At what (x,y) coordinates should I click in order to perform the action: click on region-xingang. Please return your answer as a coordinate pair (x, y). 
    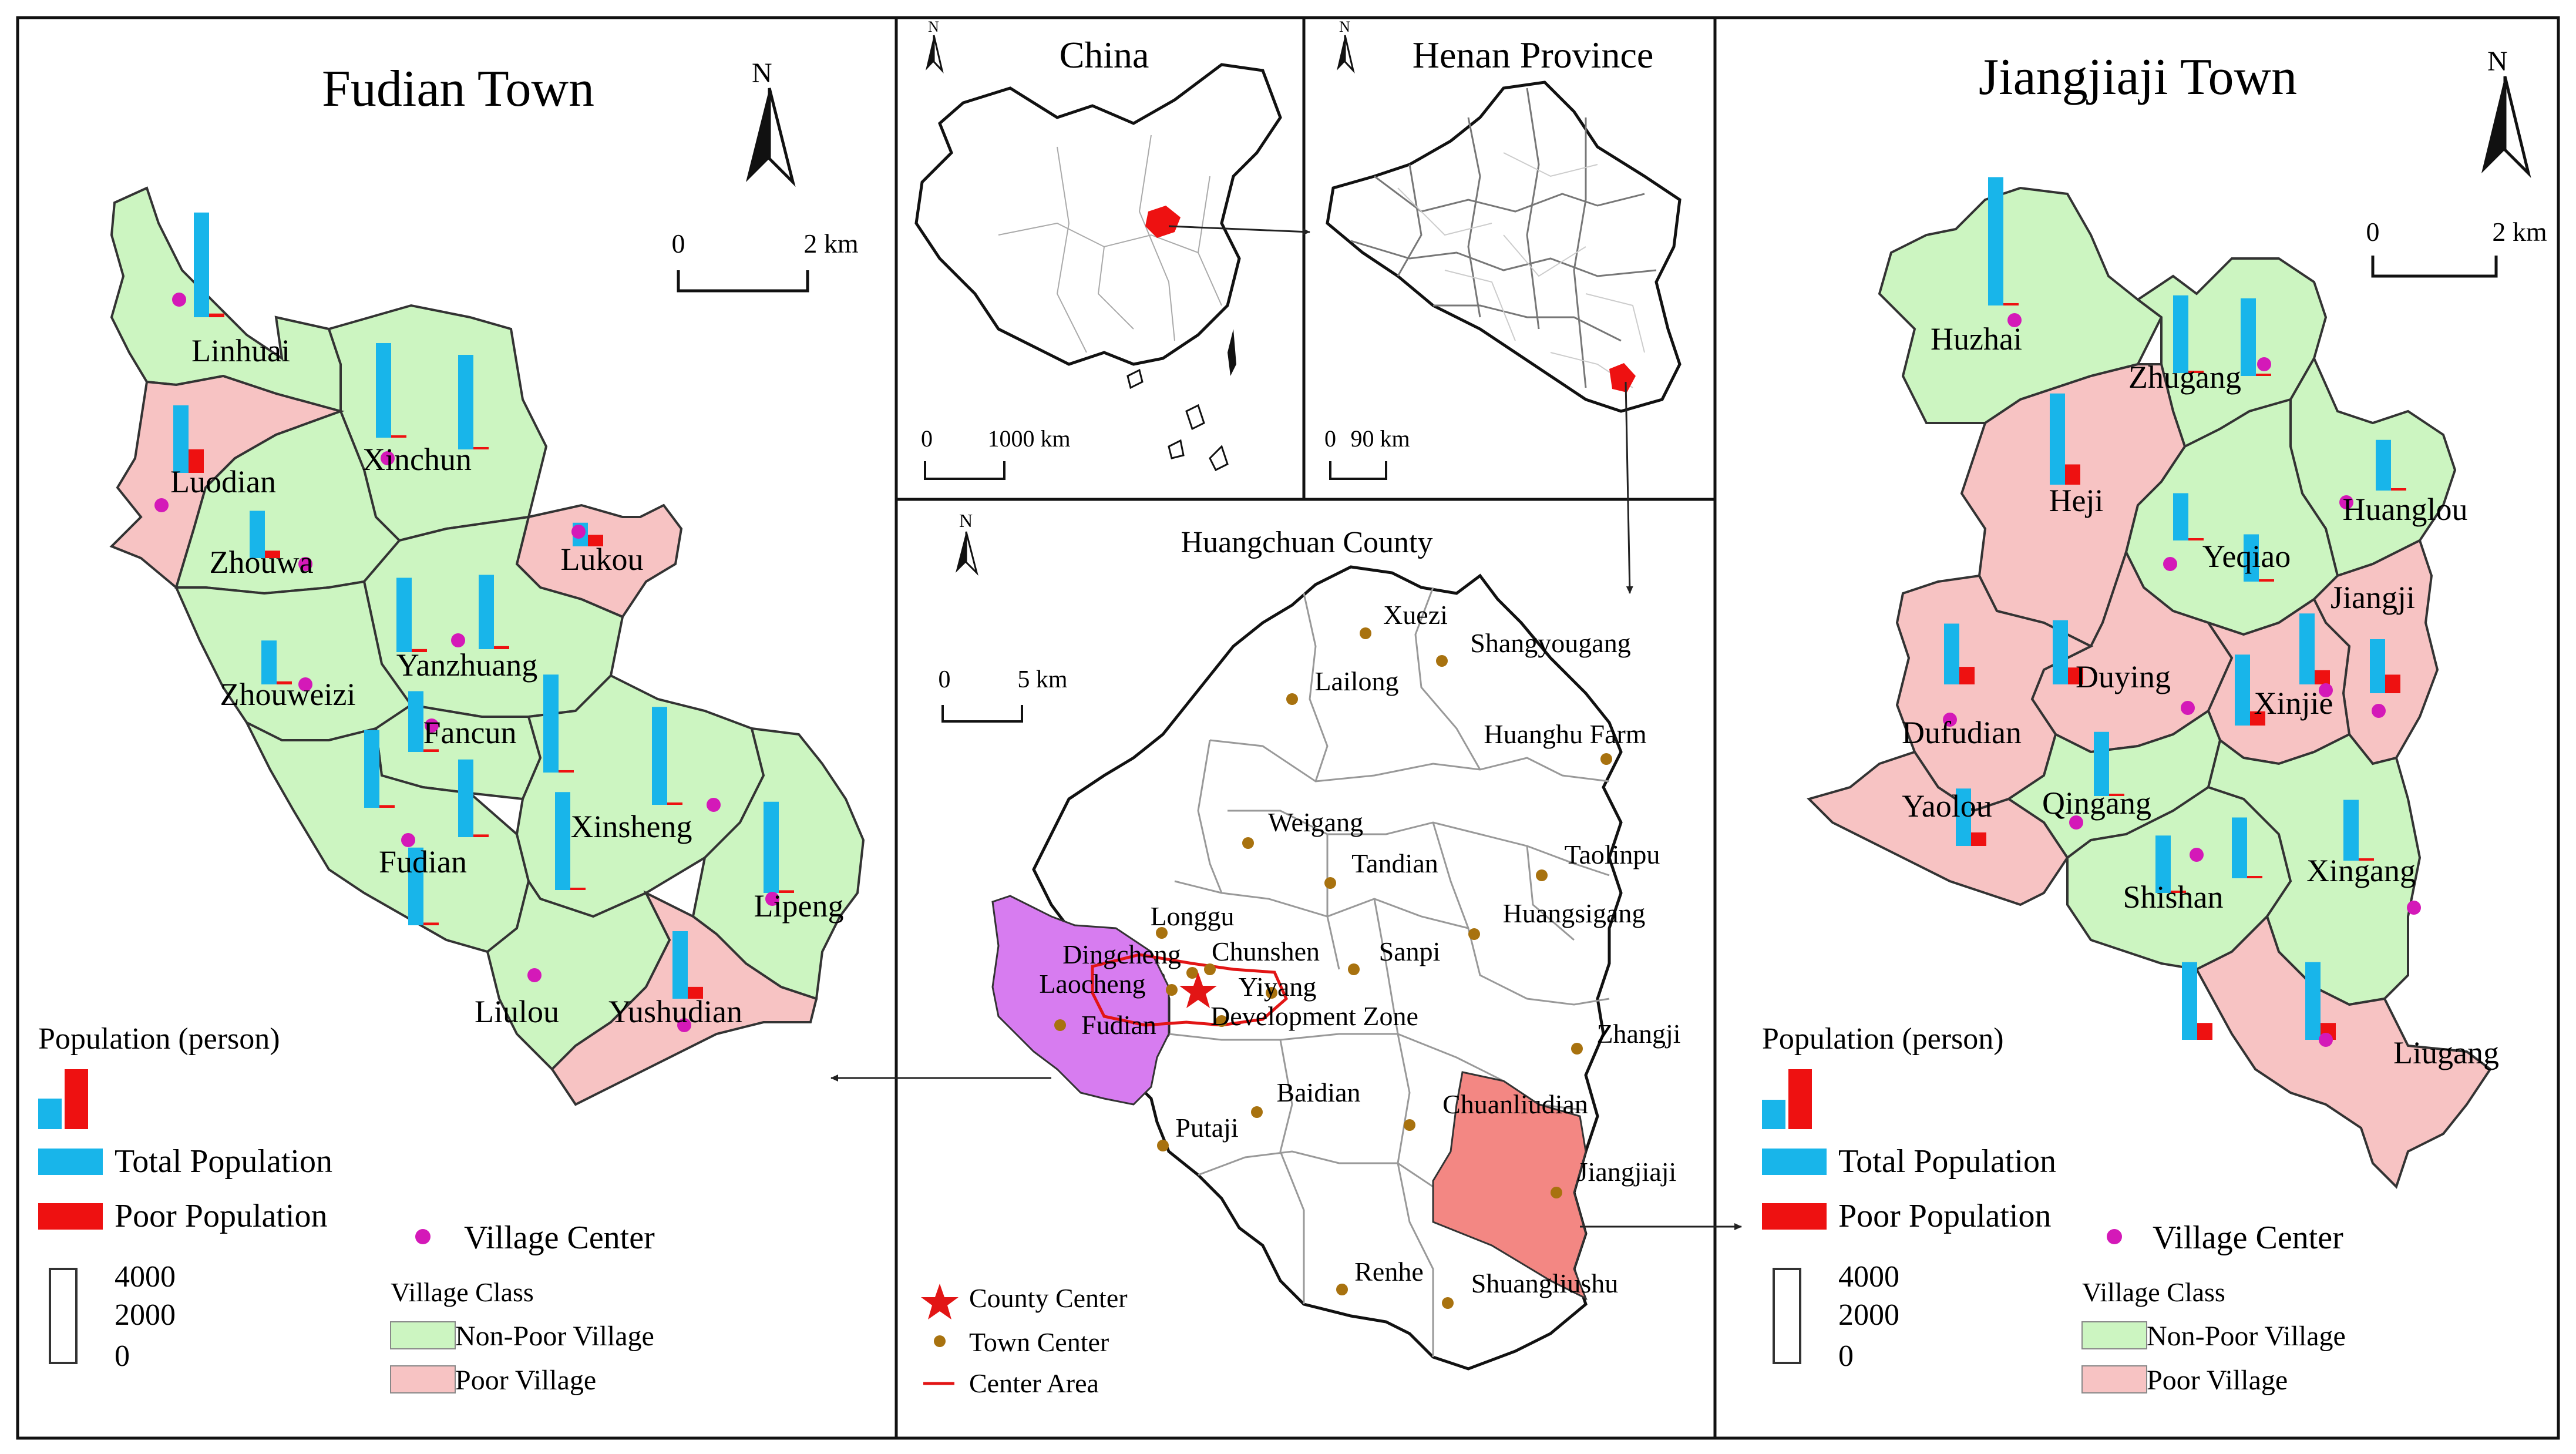
    Looking at the image, I should click on (2314, 869).